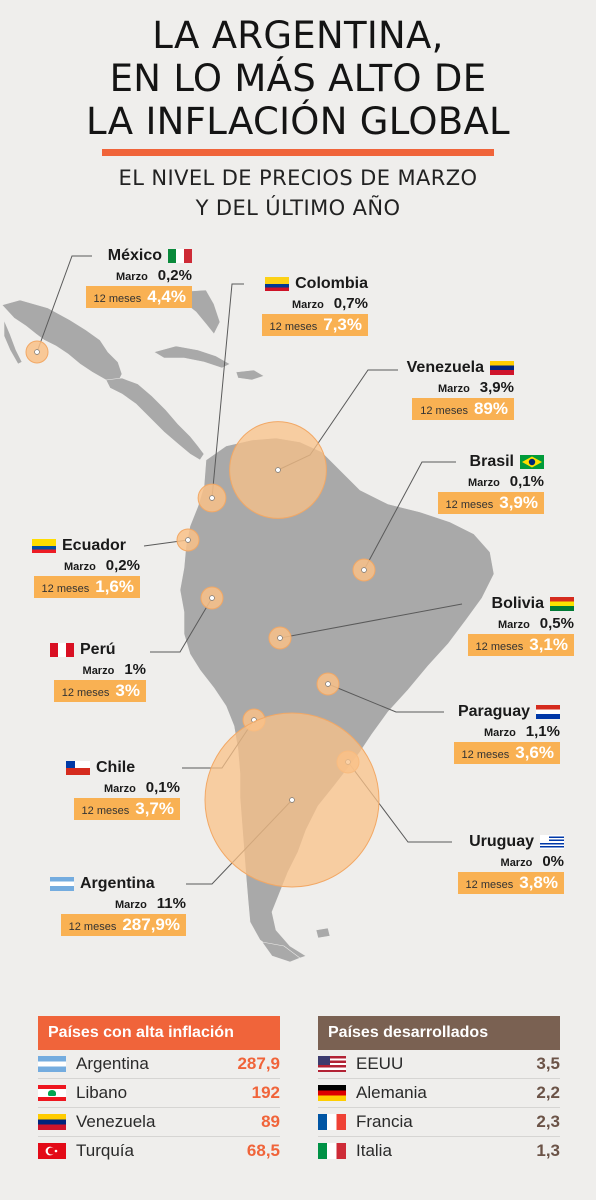 The width and height of the screenshot is (596, 1200). I want to click on callout-argentina: Argentina Marzo 11% 12 meses 287,9%, so click(118, 905).